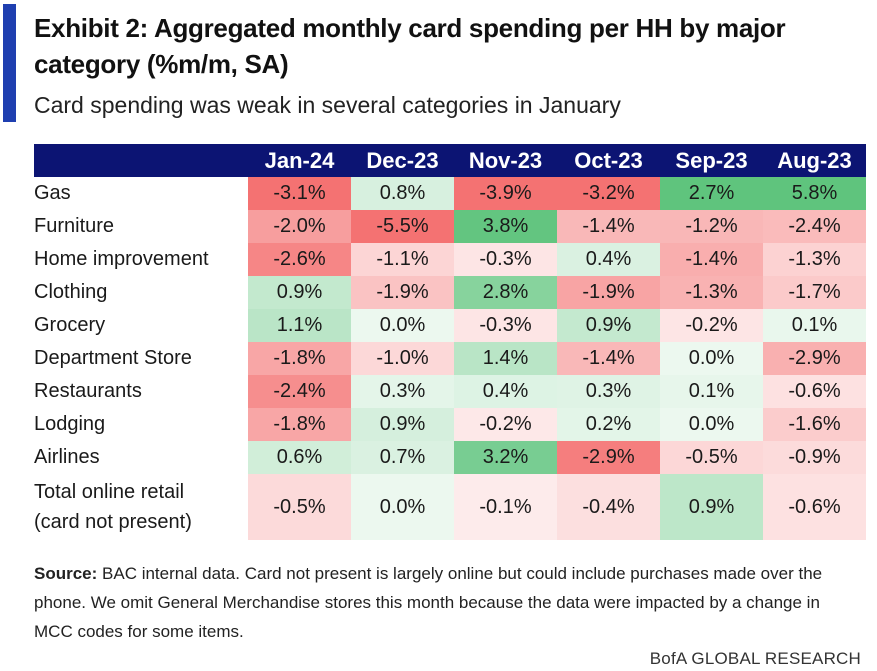 The width and height of the screenshot is (877, 671). Describe the element at coordinates (113, 358) in the screenshot. I see `row-label: Department Store` at that location.